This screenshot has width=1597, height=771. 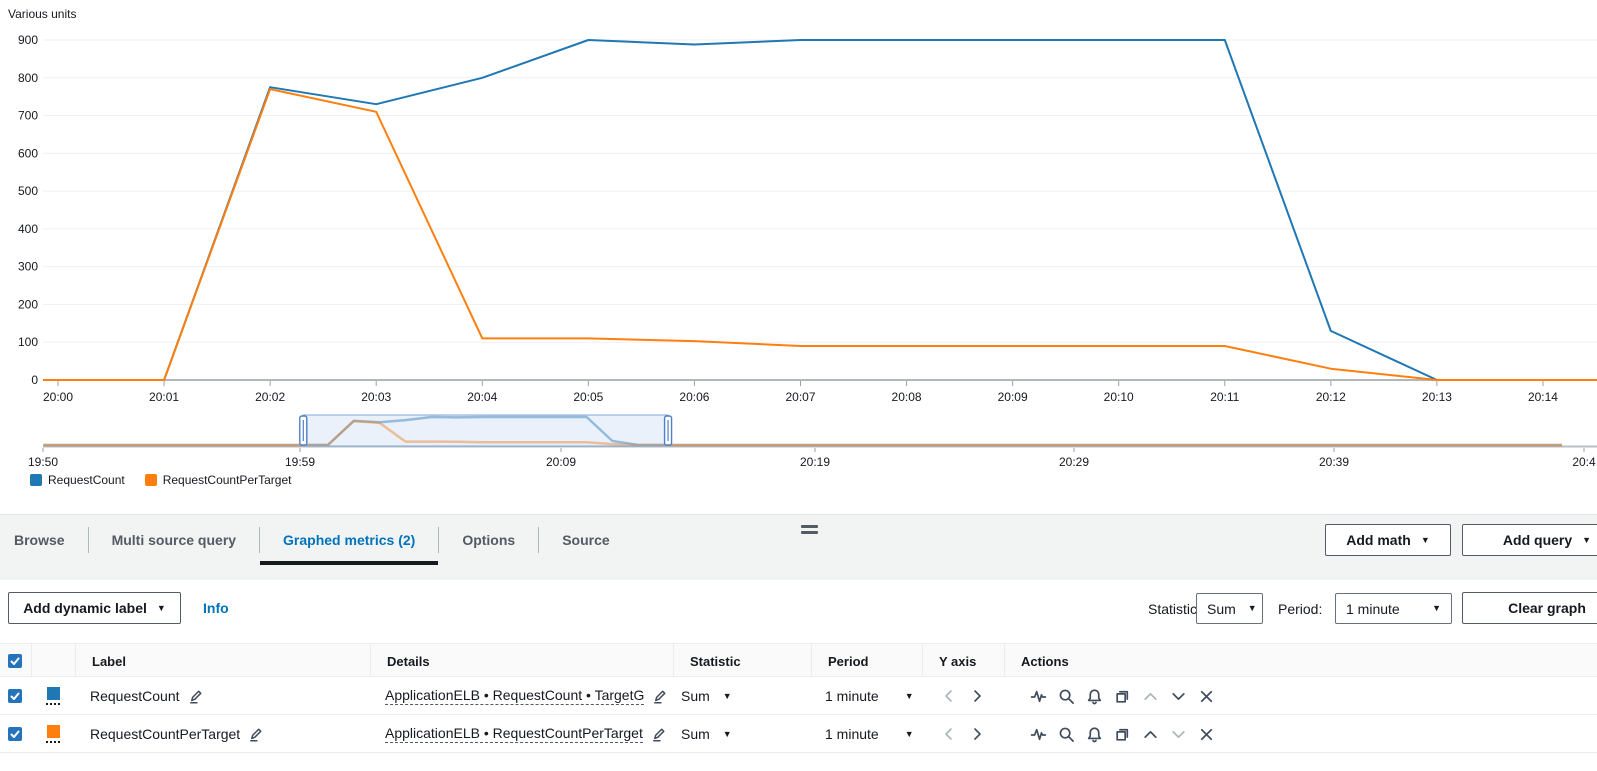 I want to click on svg-text: 20:14, so click(x=1543, y=397).